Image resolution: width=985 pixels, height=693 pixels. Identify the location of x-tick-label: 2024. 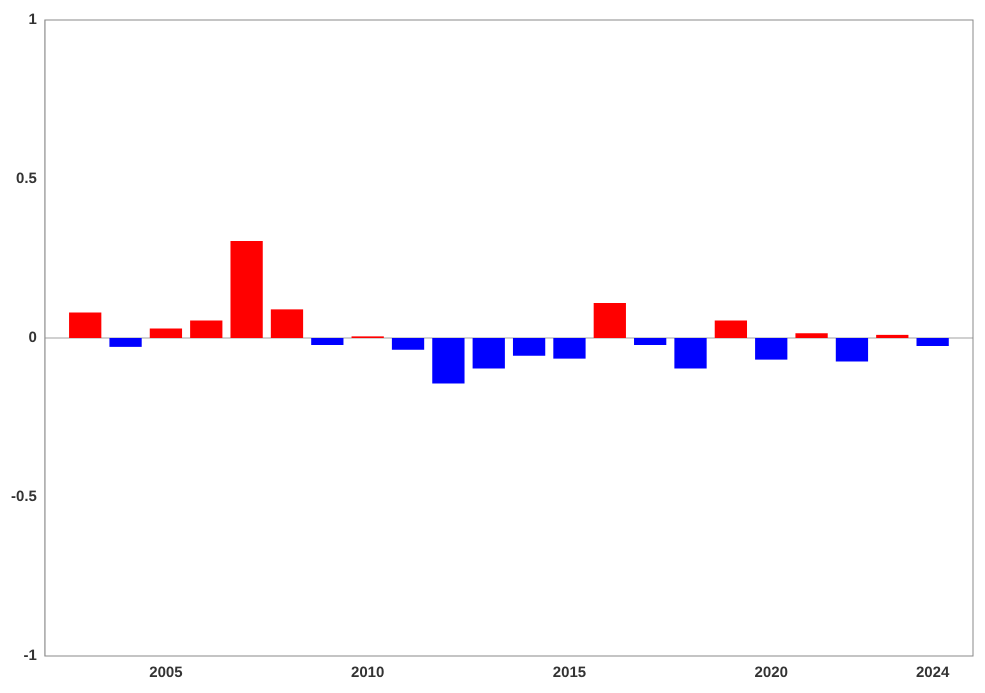
(933, 673).